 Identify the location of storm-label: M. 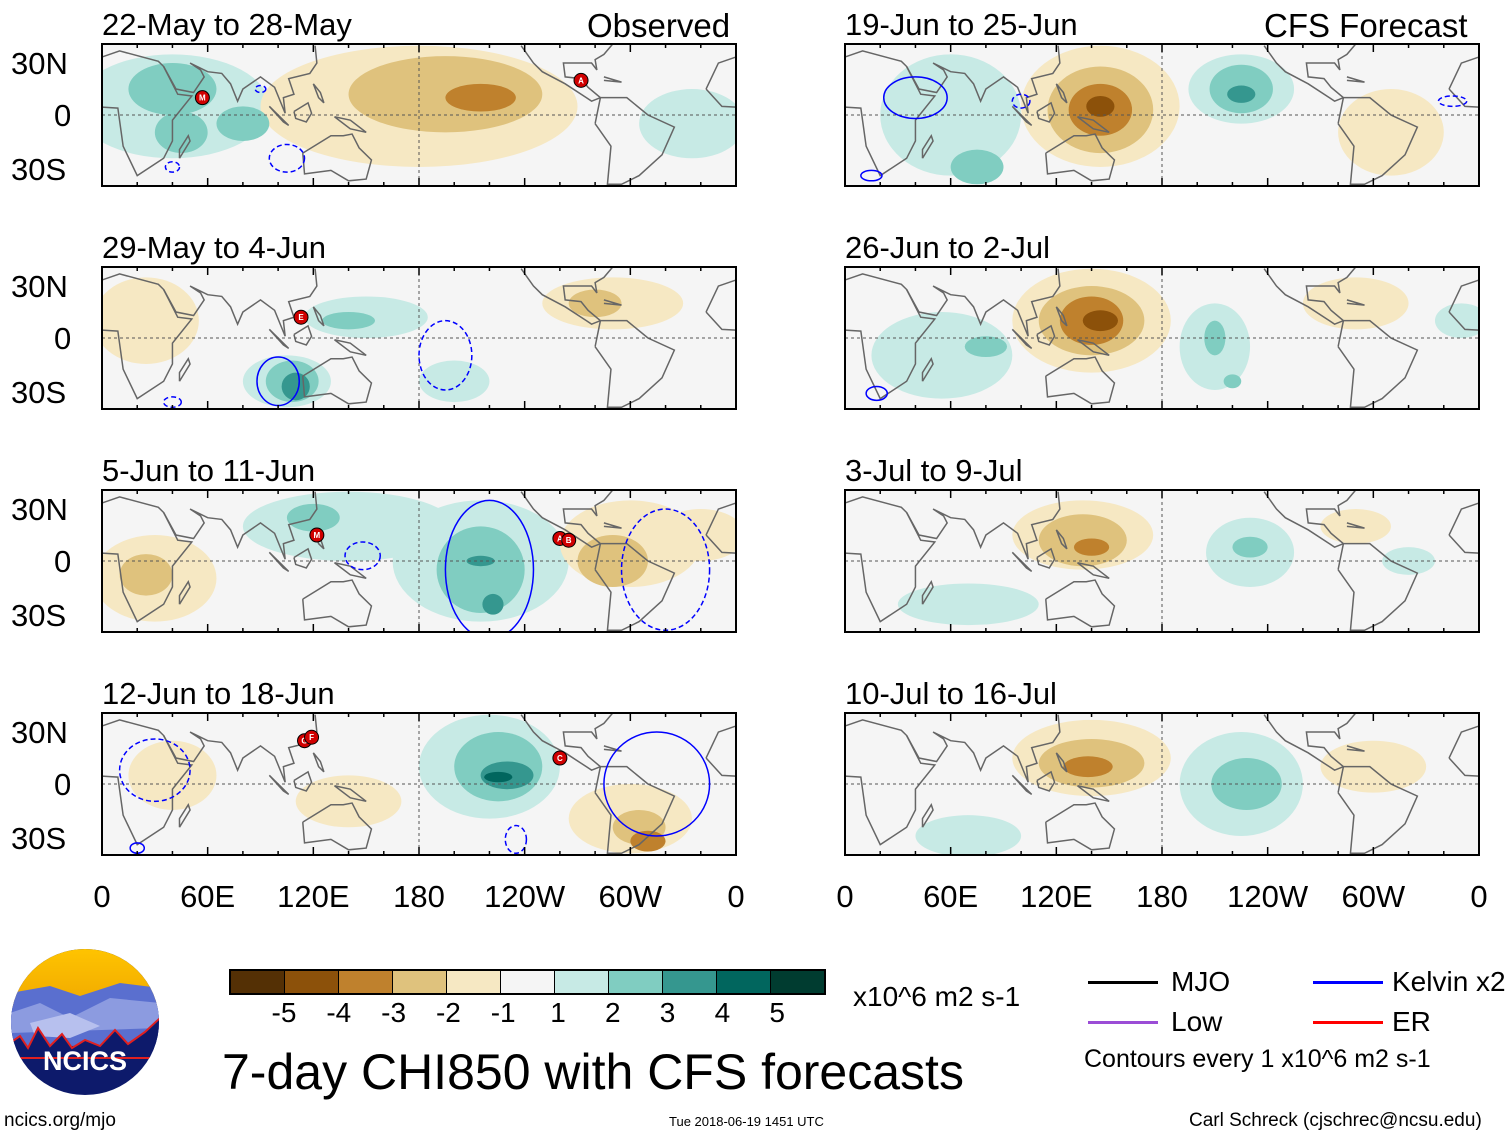
(202, 98).